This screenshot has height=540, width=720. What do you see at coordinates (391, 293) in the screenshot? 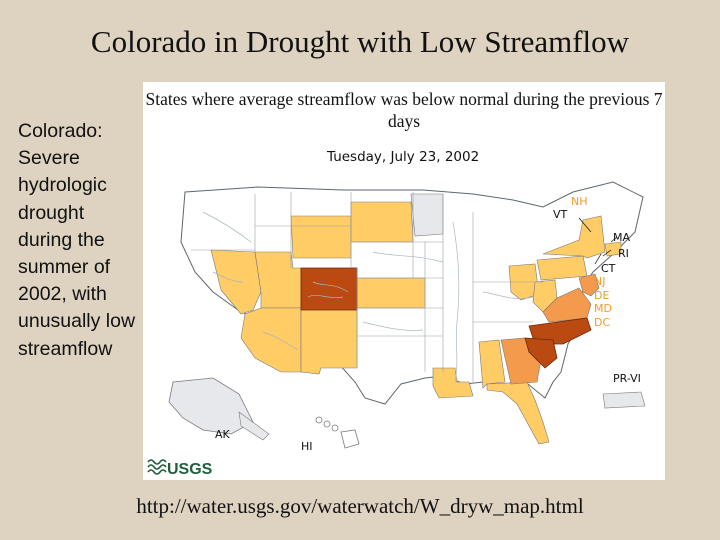
I see `state-kansas` at bounding box center [391, 293].